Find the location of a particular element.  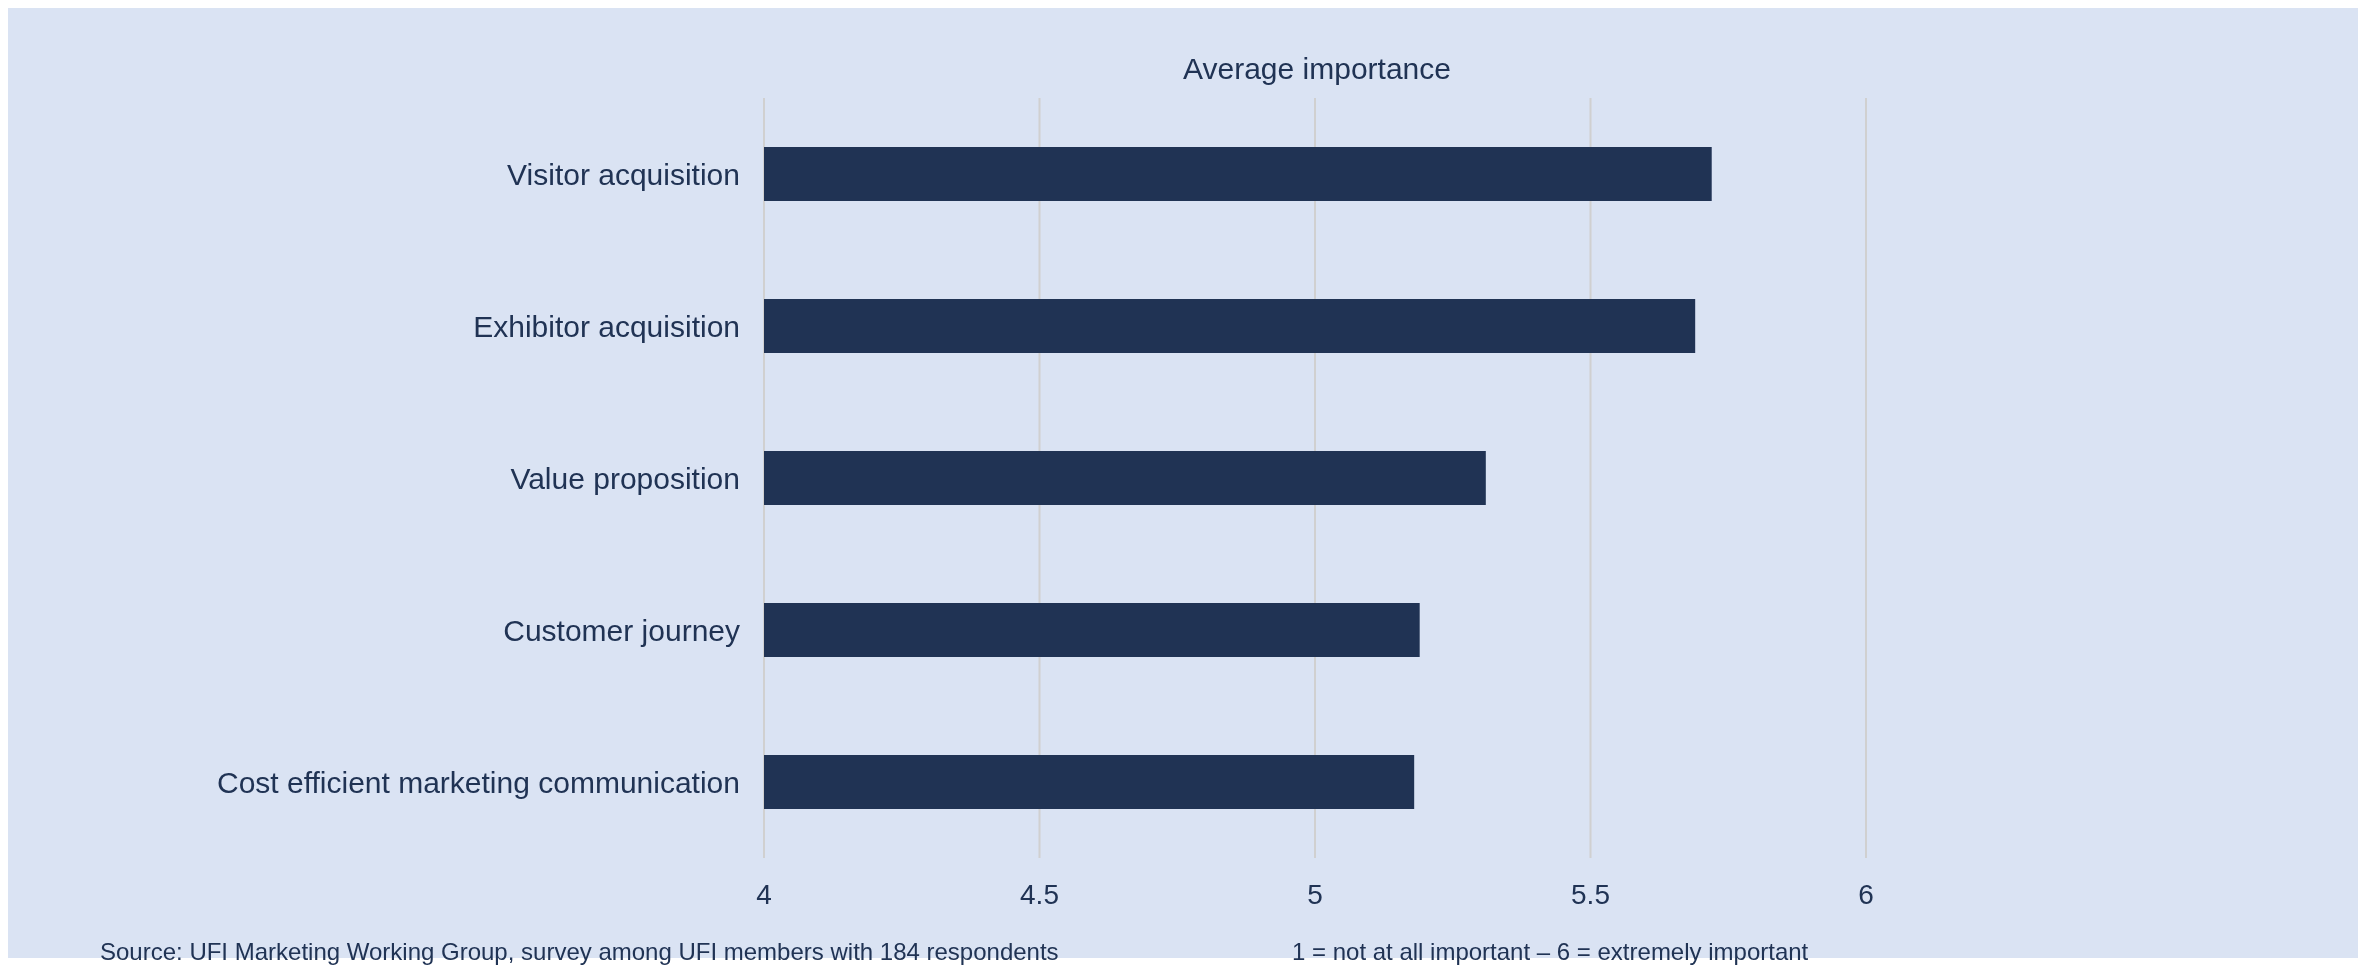

x-tick-label: 4 is located at coordinates (764, 894).